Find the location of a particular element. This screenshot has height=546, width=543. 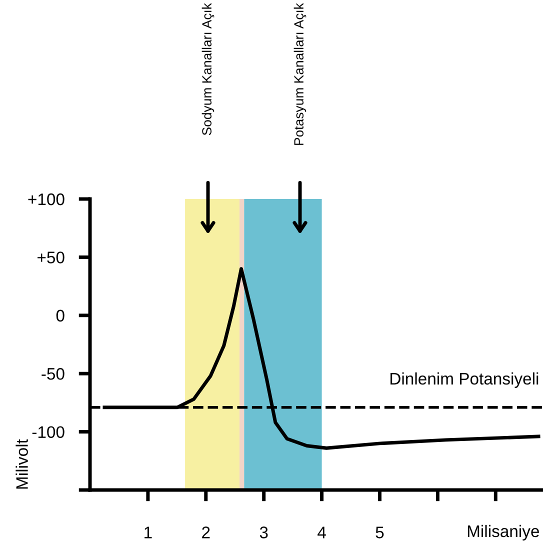

x-tick-label: 3 is located at coordinates (264, 532).